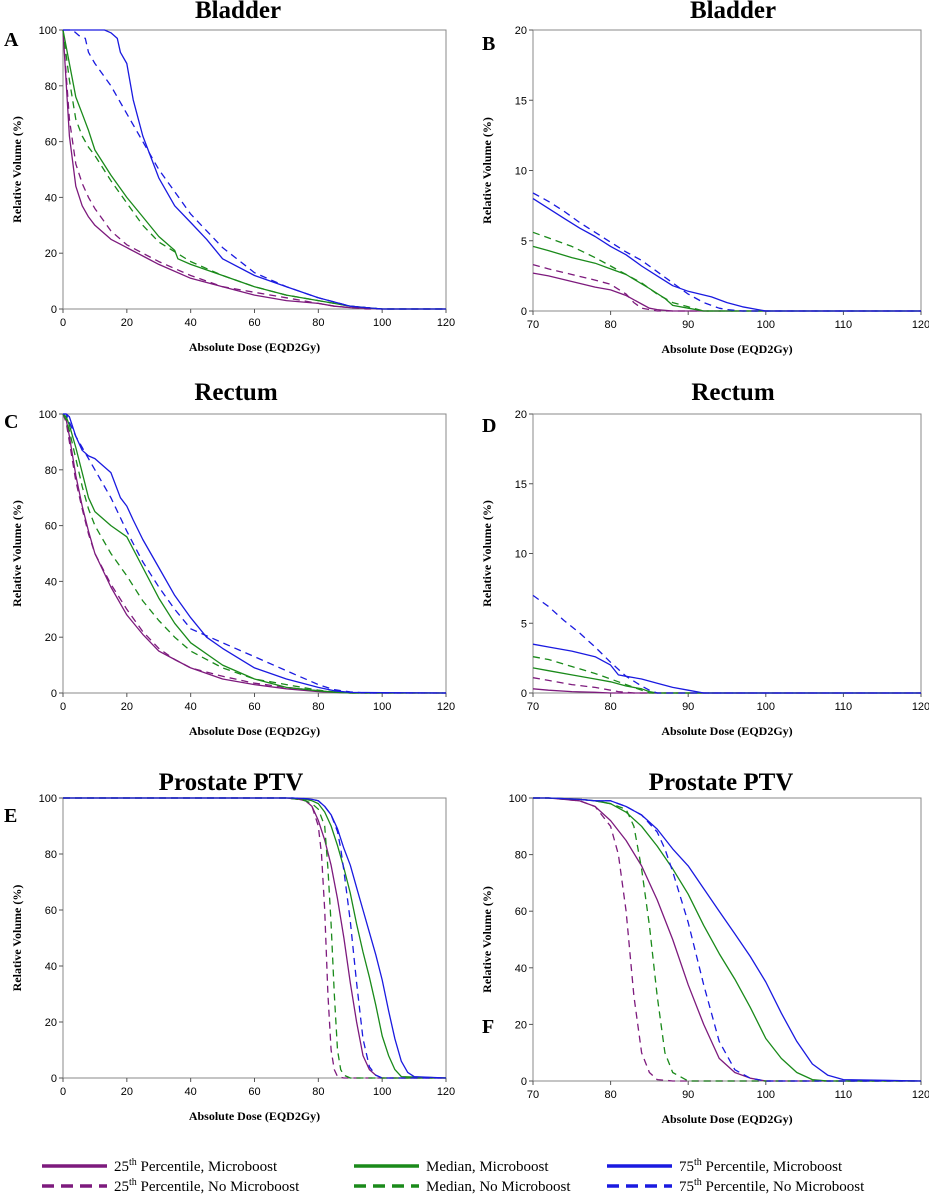 This screenshot has width=929, height=1200. I want to click on y-tick-label: 10, so click(521, 555).